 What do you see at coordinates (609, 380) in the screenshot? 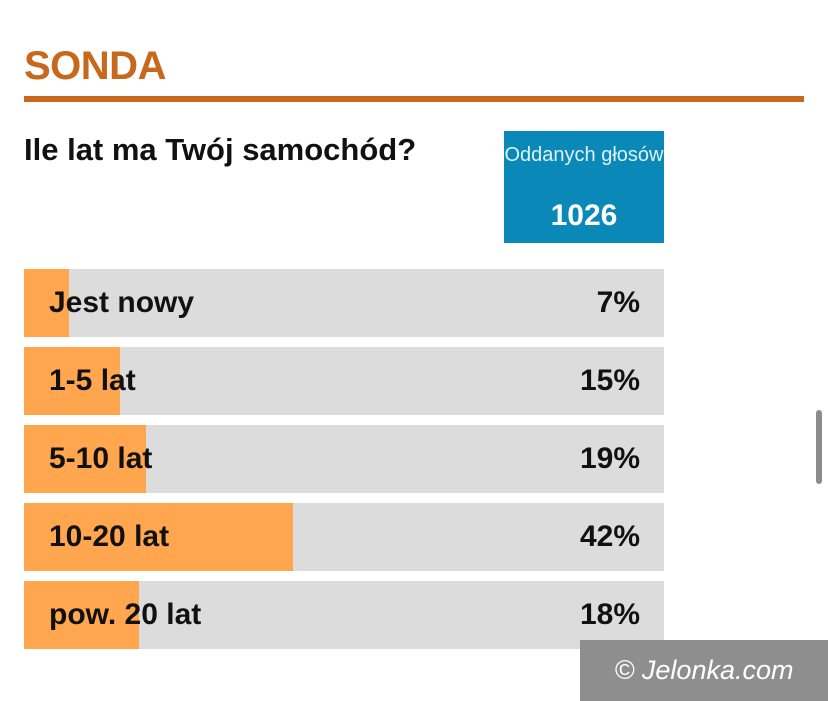
I see `poll-option-percent: 15%` at bounding box center [609, 380].